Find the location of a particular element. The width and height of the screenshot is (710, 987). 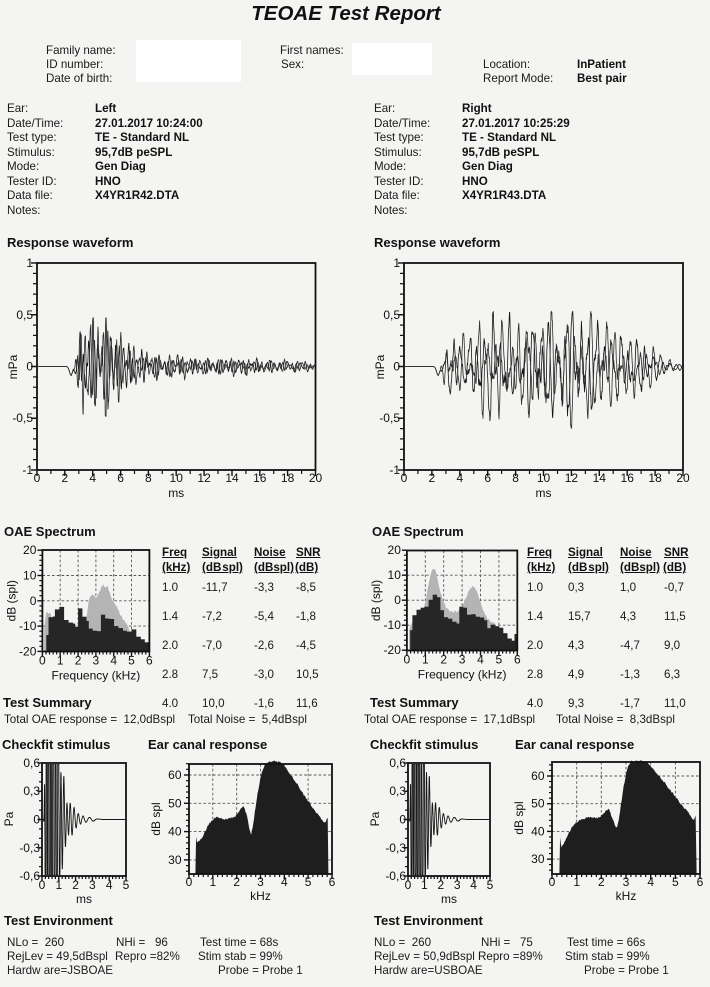

svg-text: 60 is located at coordinates (175, 775).